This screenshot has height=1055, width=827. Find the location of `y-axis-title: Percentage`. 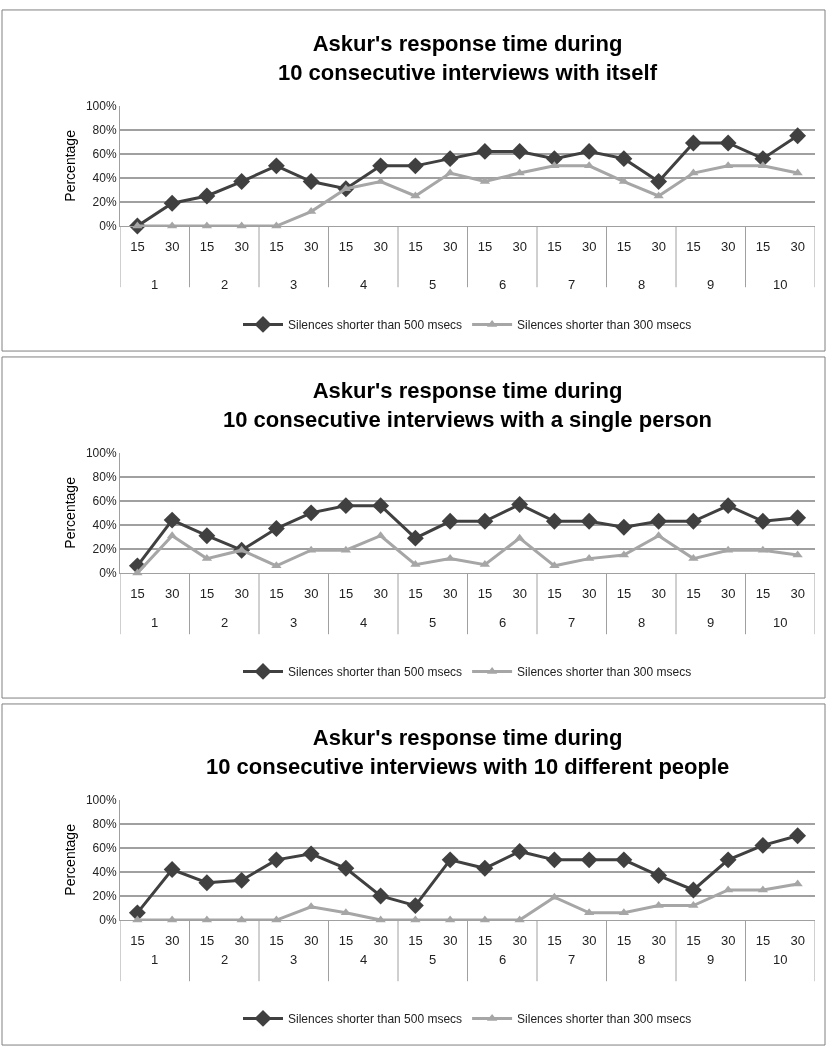

y-axis-title: Percentage is located at coordinates (70, 859).